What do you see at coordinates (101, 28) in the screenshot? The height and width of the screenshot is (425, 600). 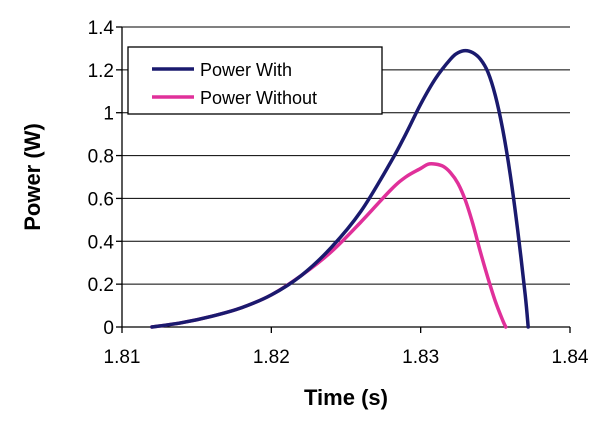 I see `y-tick-label: 1.4` at bounding box center [101, 28].